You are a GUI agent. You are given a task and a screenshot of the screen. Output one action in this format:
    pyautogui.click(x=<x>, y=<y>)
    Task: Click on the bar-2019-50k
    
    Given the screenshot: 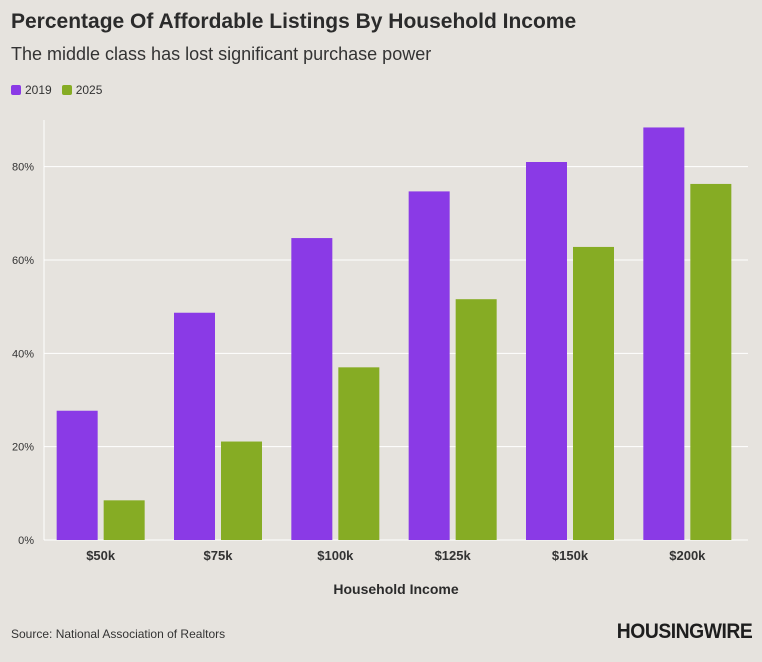 What is the action you would take?
    pyautogui.click(x=77, y=475)
    